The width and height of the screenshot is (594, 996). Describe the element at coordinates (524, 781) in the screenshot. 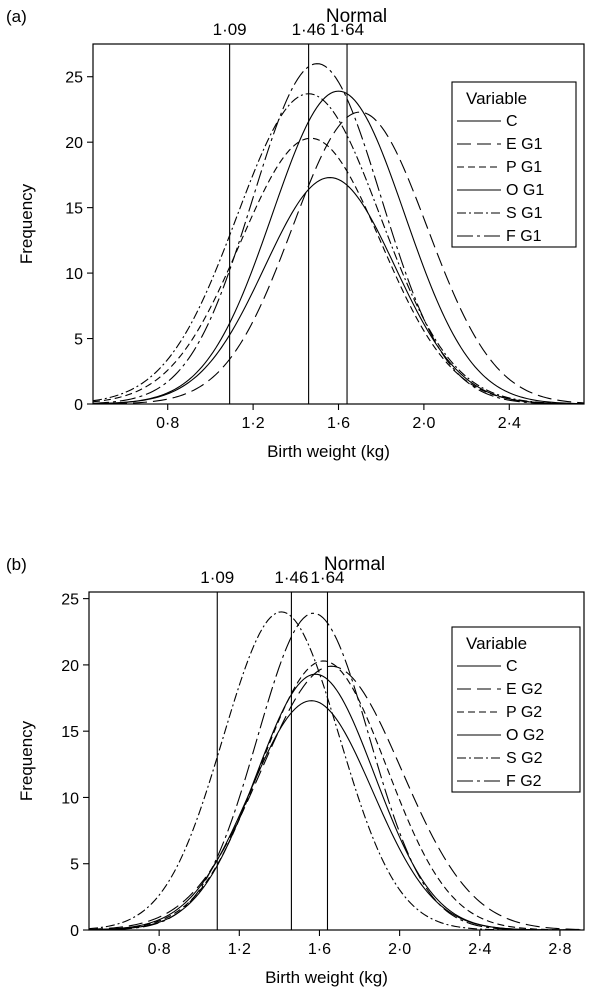

I see `legend-label: F G2` at that location.